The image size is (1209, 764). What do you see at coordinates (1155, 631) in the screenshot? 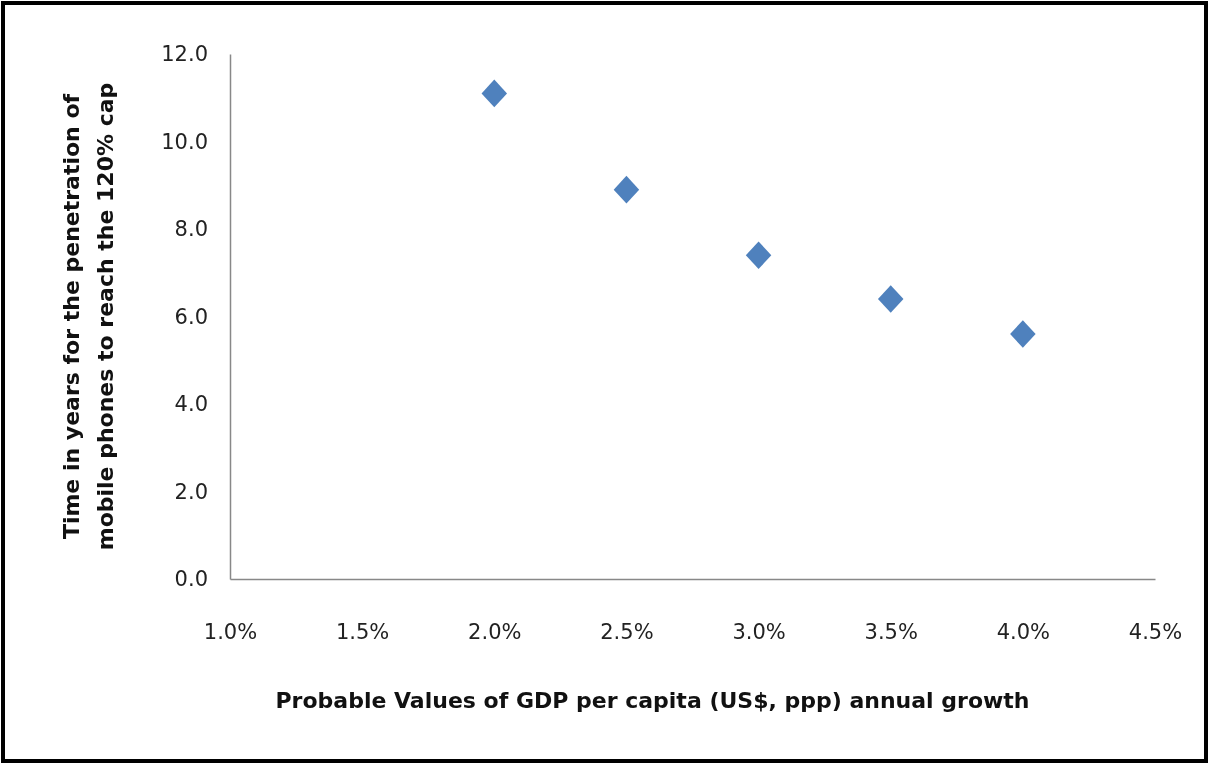
I see `x-tick-label: 4.5%` at bounding box center [1155, 631].